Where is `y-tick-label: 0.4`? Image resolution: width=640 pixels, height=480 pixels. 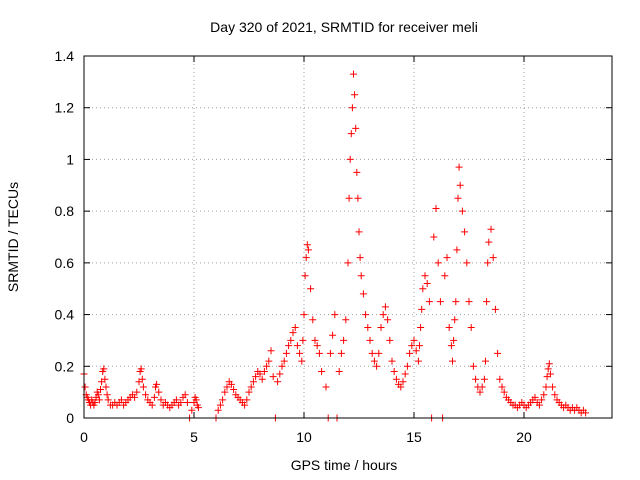
y-tick-label: 0.4 is located at coordinates (65, 315).